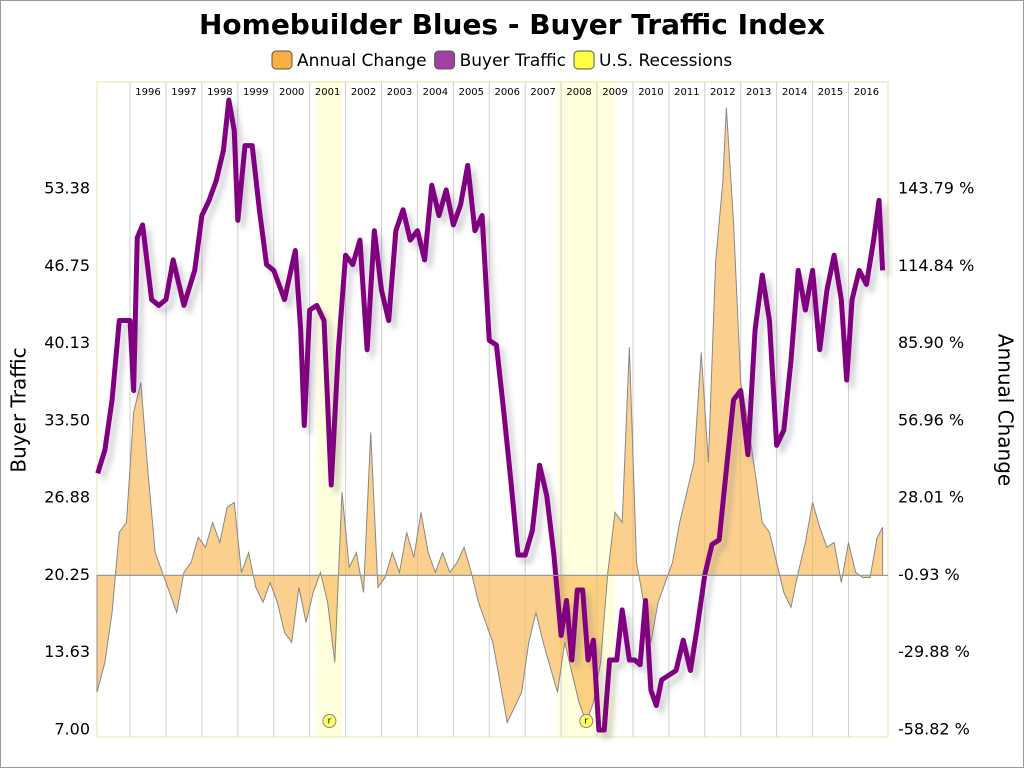 The height and width of the screenshot is (768, 1024). What do you see at coordinates (936, 265) in the screenshot?
I see `y2-tick-label: 114.84 %` at bounding box center [936, 265].